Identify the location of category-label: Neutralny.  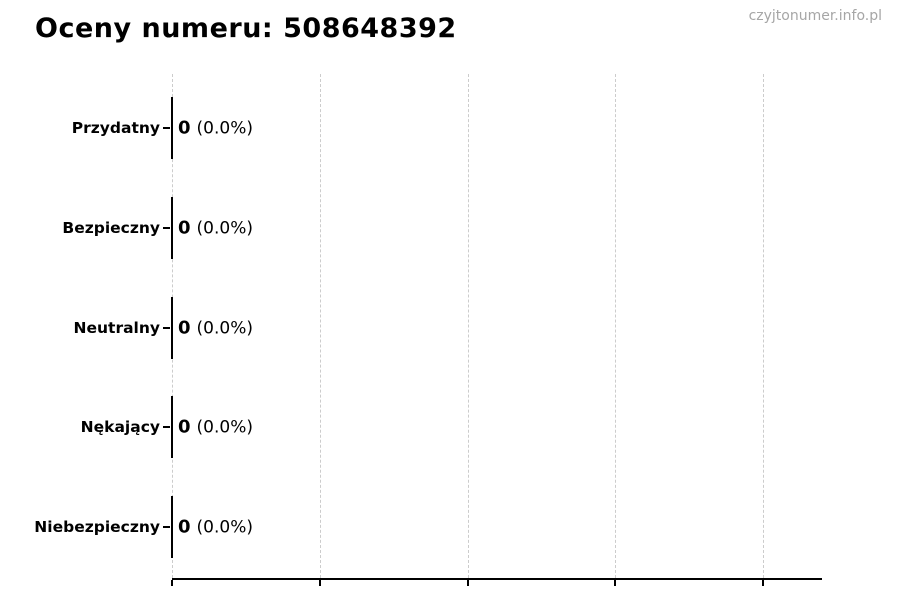
(116, 327).